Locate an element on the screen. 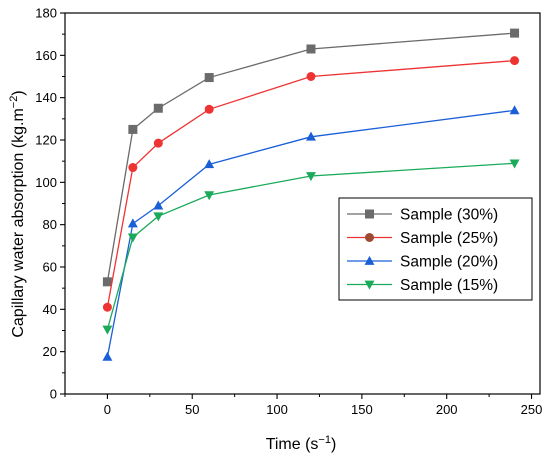 The width and height of the screenshot is (550, 461). legend-label: Sample (20%) is located at coordinates (449, 262).